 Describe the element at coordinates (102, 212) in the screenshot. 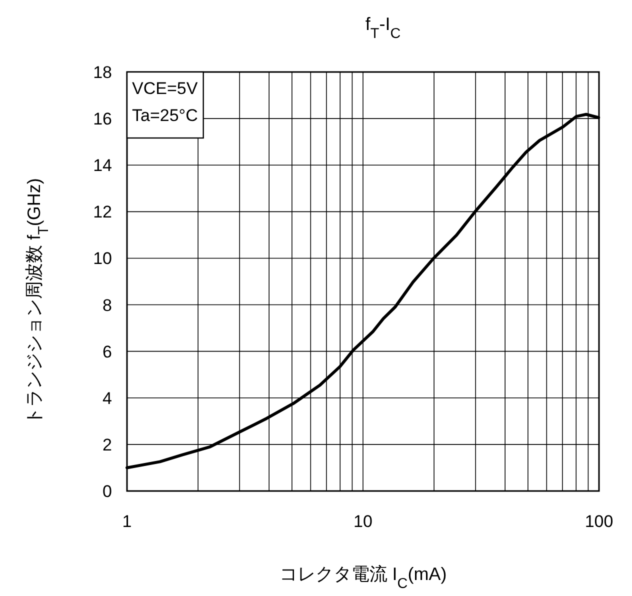

I see `y-tick-label: 12` at that location.